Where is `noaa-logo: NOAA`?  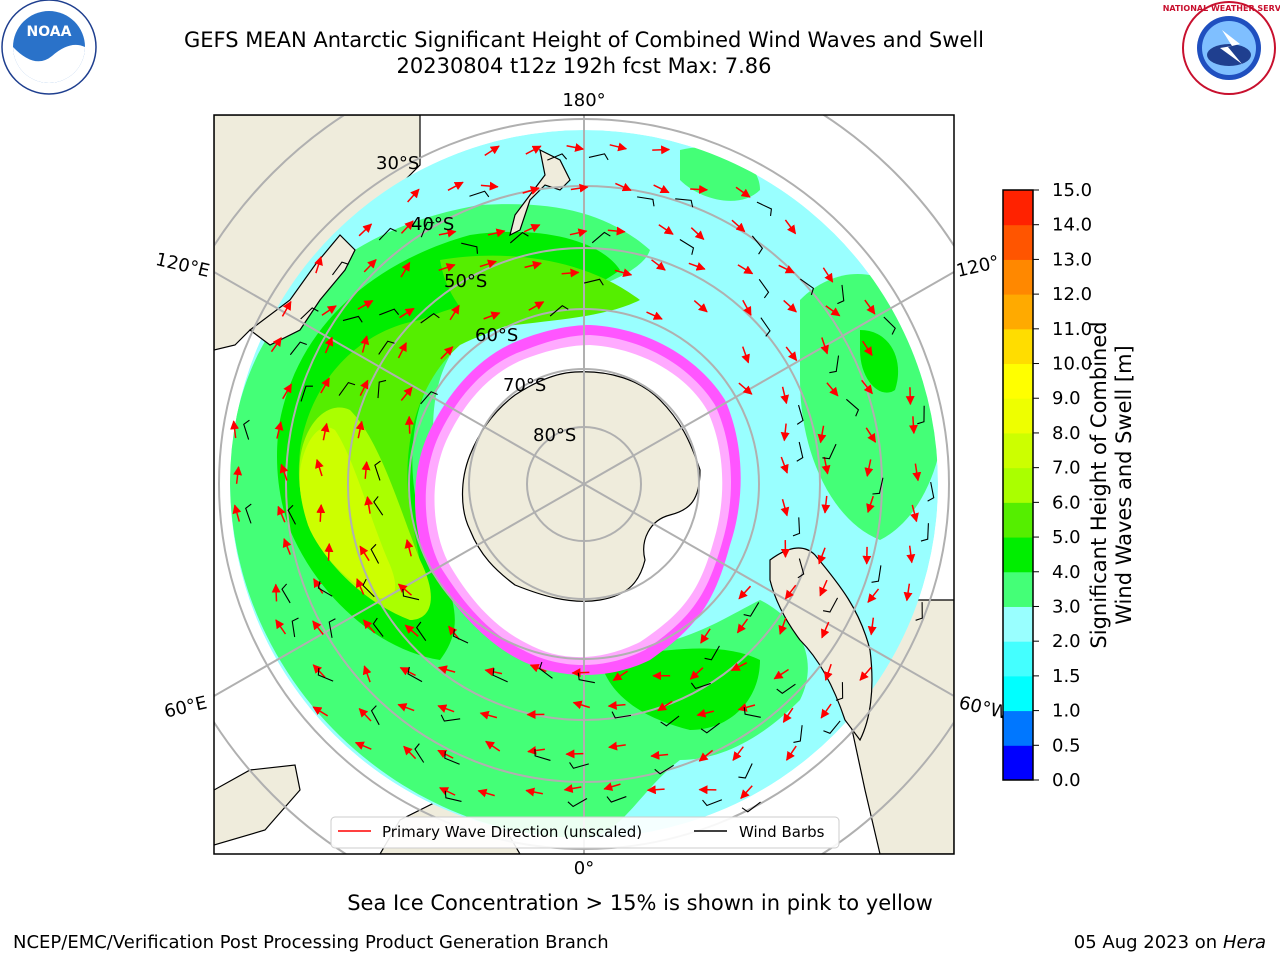 noaa-logo: NOAA is located at coordinates (49, 47).